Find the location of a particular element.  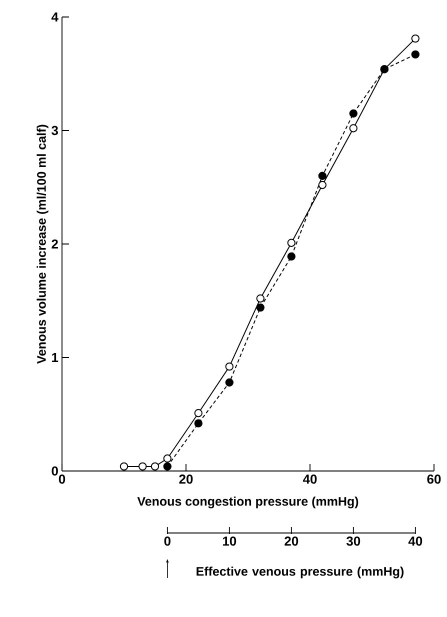

y-tick-label: 3 is located at coordinates (55, 131).